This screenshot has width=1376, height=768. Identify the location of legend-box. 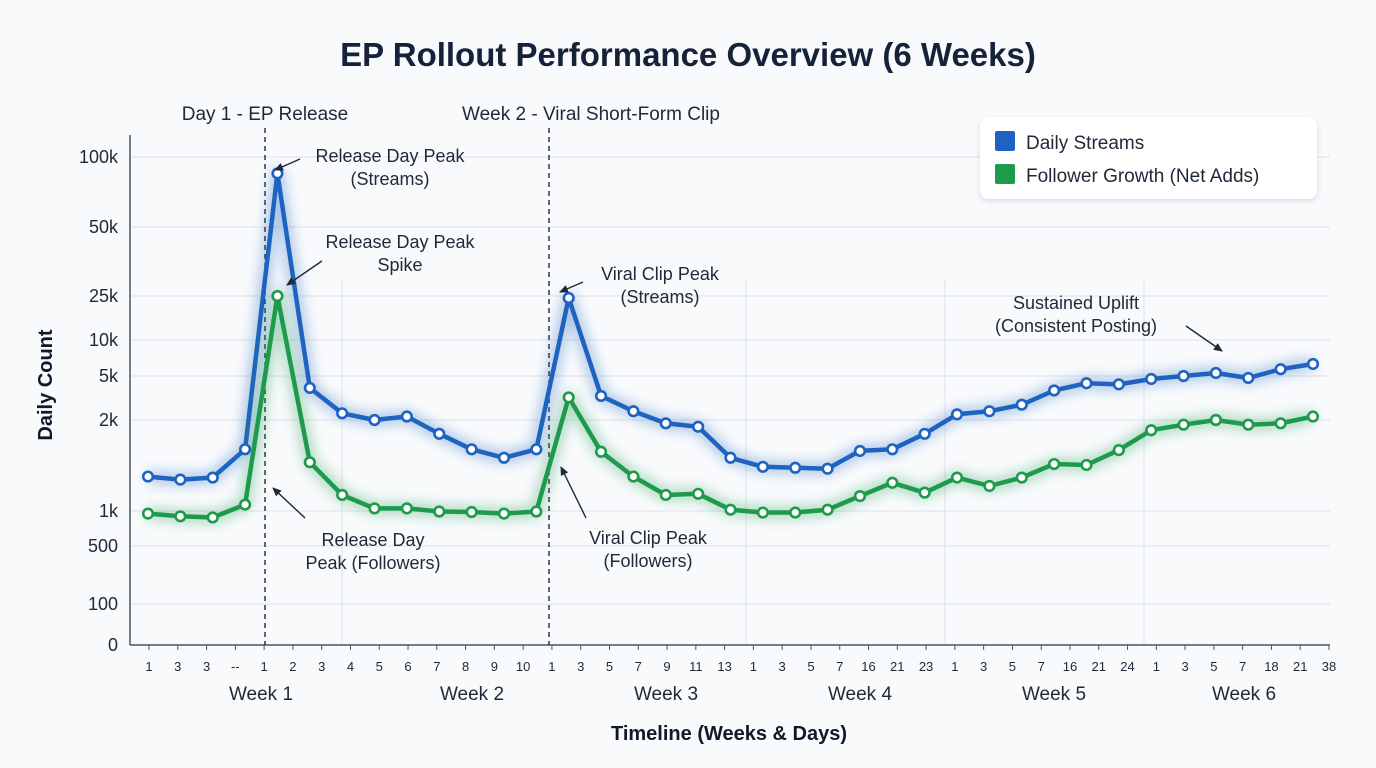
(1148, 158).